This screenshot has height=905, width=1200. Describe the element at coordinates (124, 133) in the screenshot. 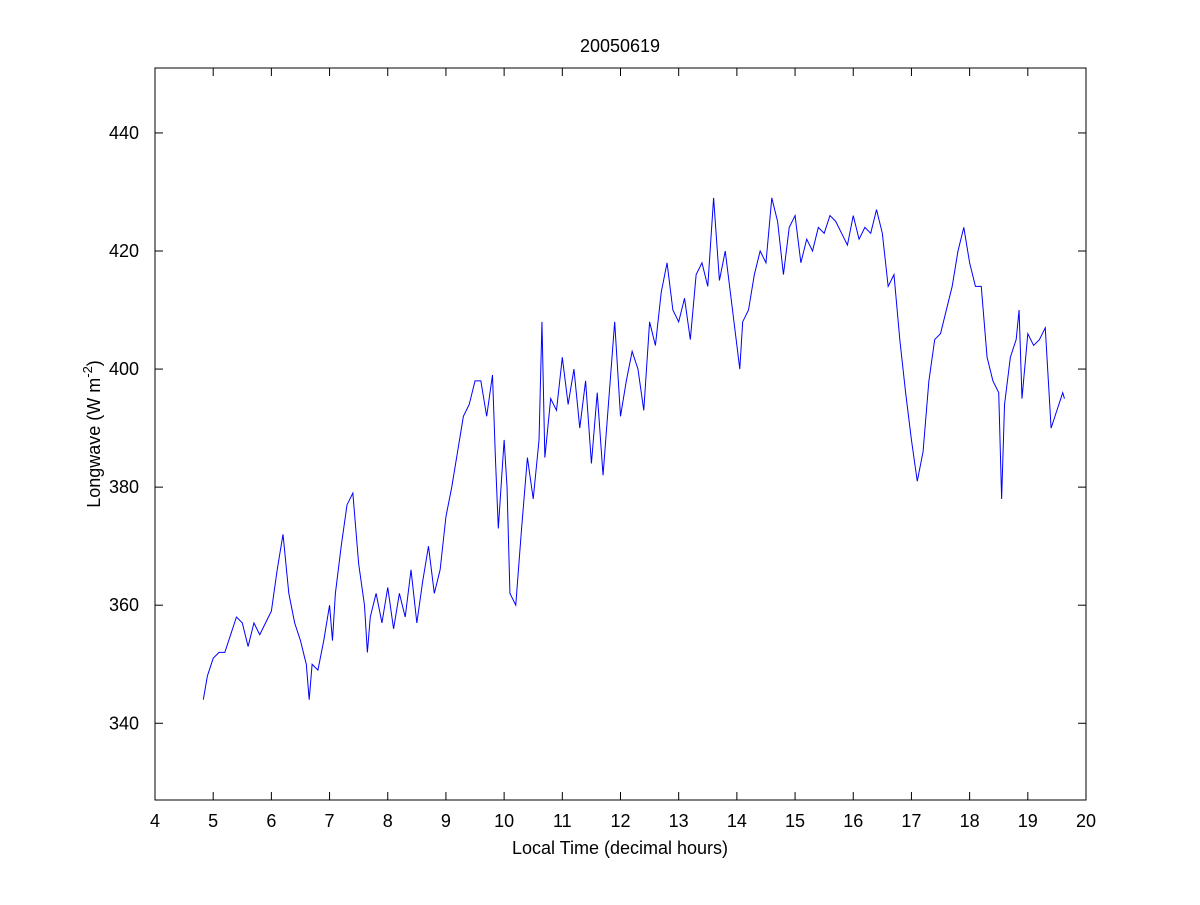

I see `y-tick-label: 440` at that location.